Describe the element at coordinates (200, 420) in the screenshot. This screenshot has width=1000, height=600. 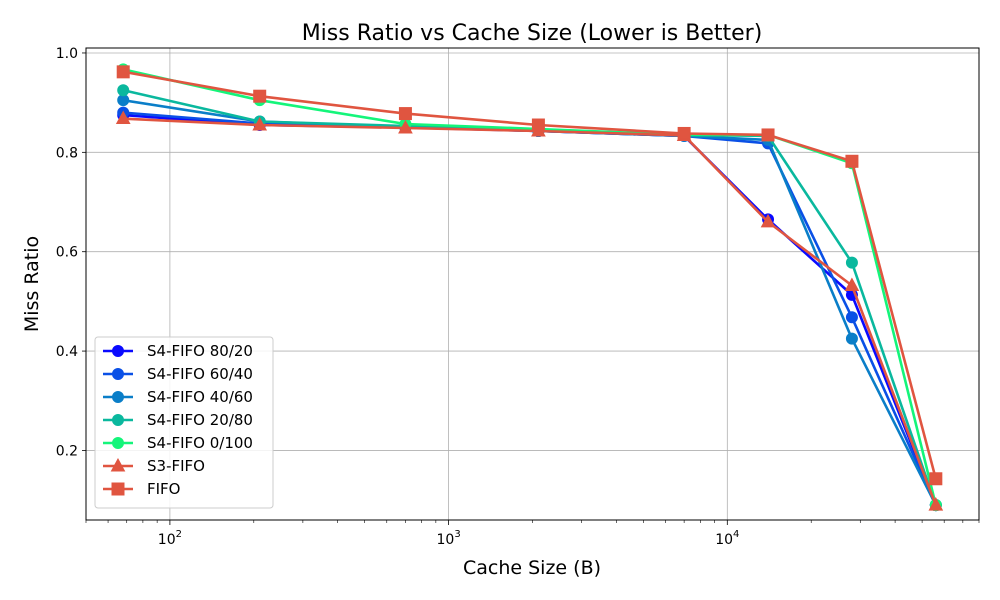
I see `legend-label: S4-FIFO 20/80` at that location.